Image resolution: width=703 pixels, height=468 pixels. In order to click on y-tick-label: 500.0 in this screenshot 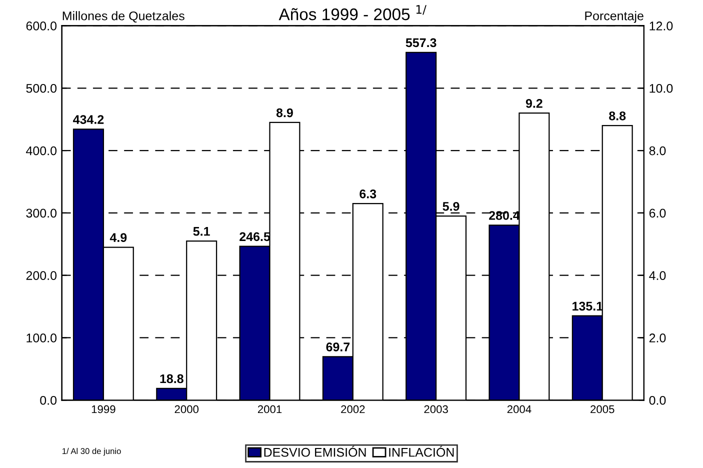, I will do `click(41, 88)`.